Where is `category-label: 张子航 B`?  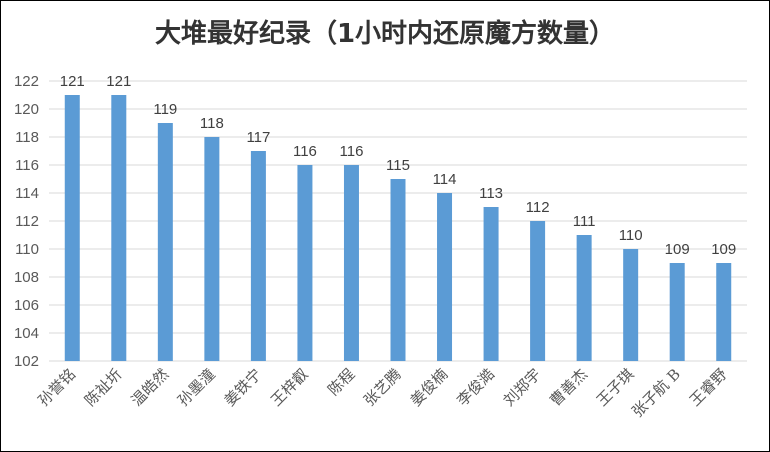
category-label: 张子航 B is located at coordinates (656, 393).